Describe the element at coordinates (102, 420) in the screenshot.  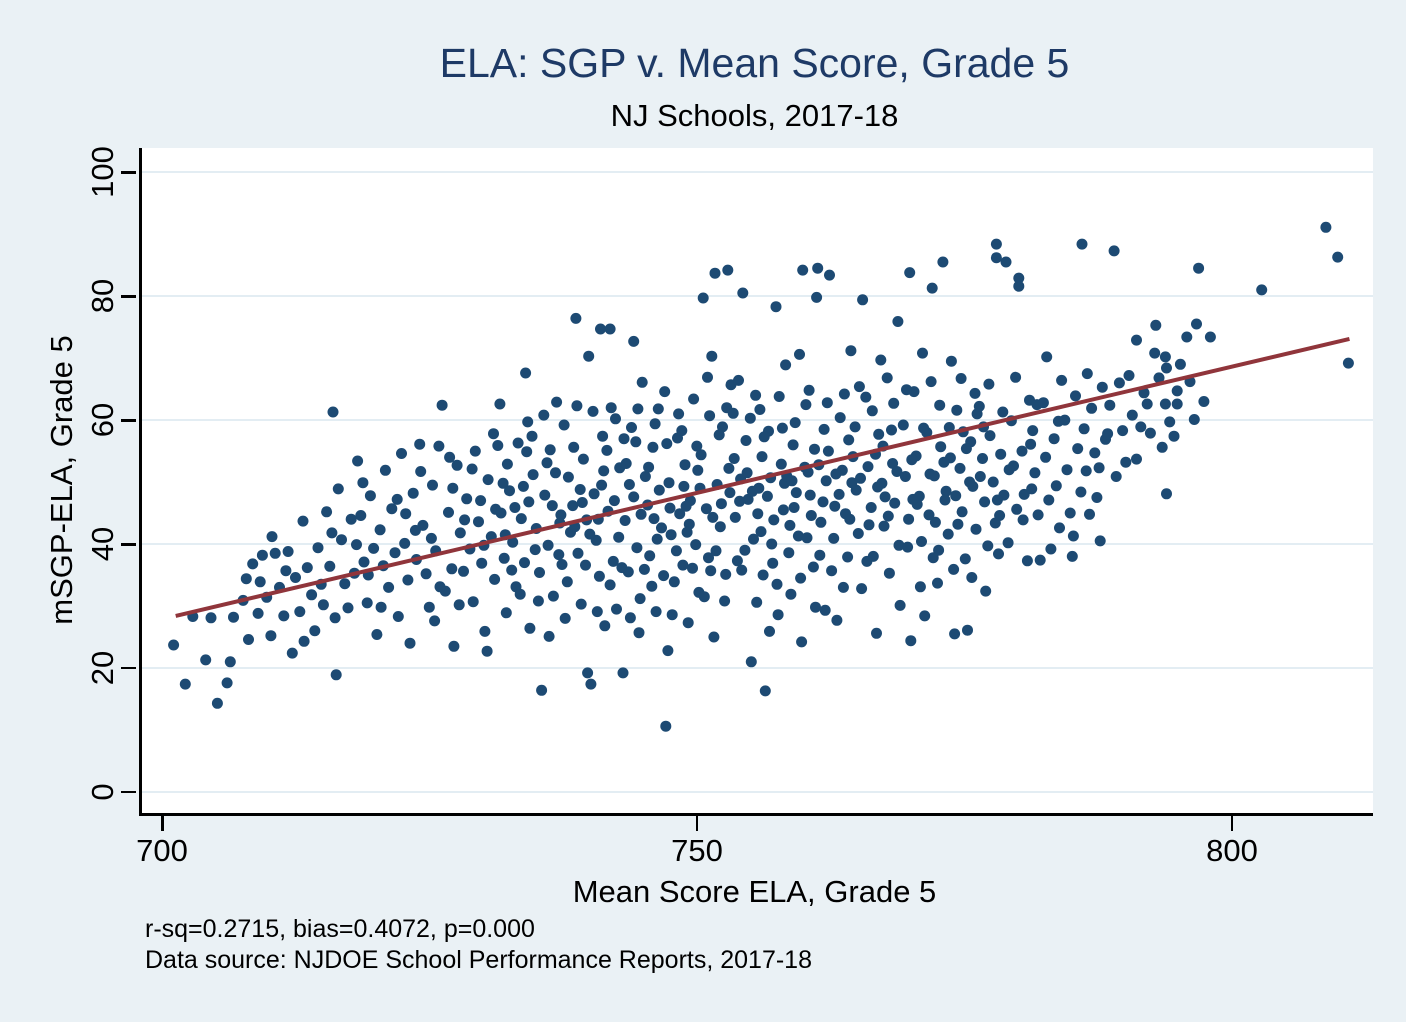
I see `y-tick-label: 60` at that location.